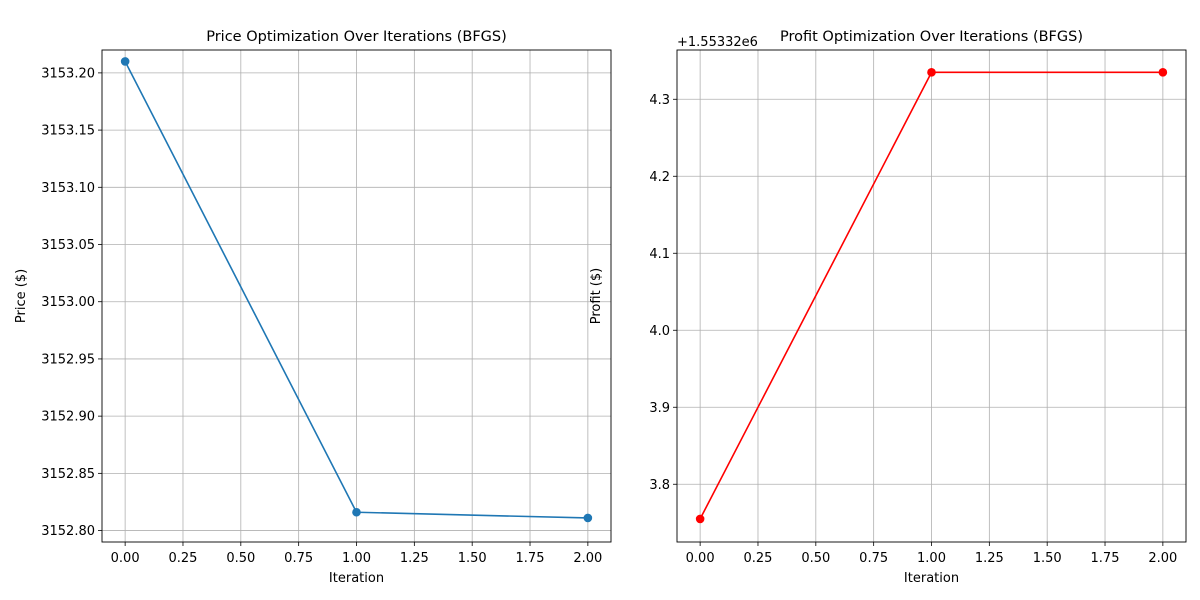 The width and height of the screenshot is (1200, 600). What do you see at coordinates (659, 100) in the screenshot?
I see `y-tick-label: 4.3` at bounding box center [659, 100].